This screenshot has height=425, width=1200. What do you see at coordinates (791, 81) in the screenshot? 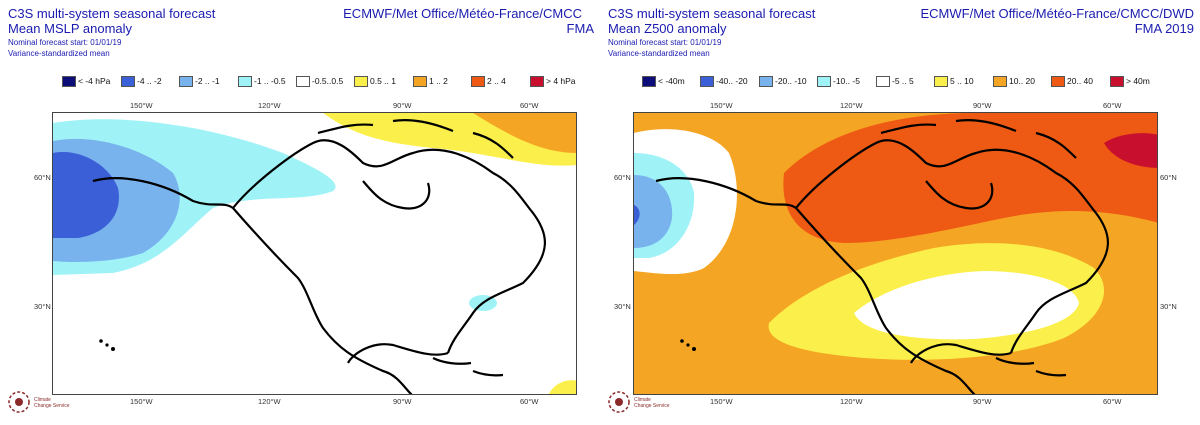
I see `legend-label: -20.. -10` at bounding box center [791, 81].